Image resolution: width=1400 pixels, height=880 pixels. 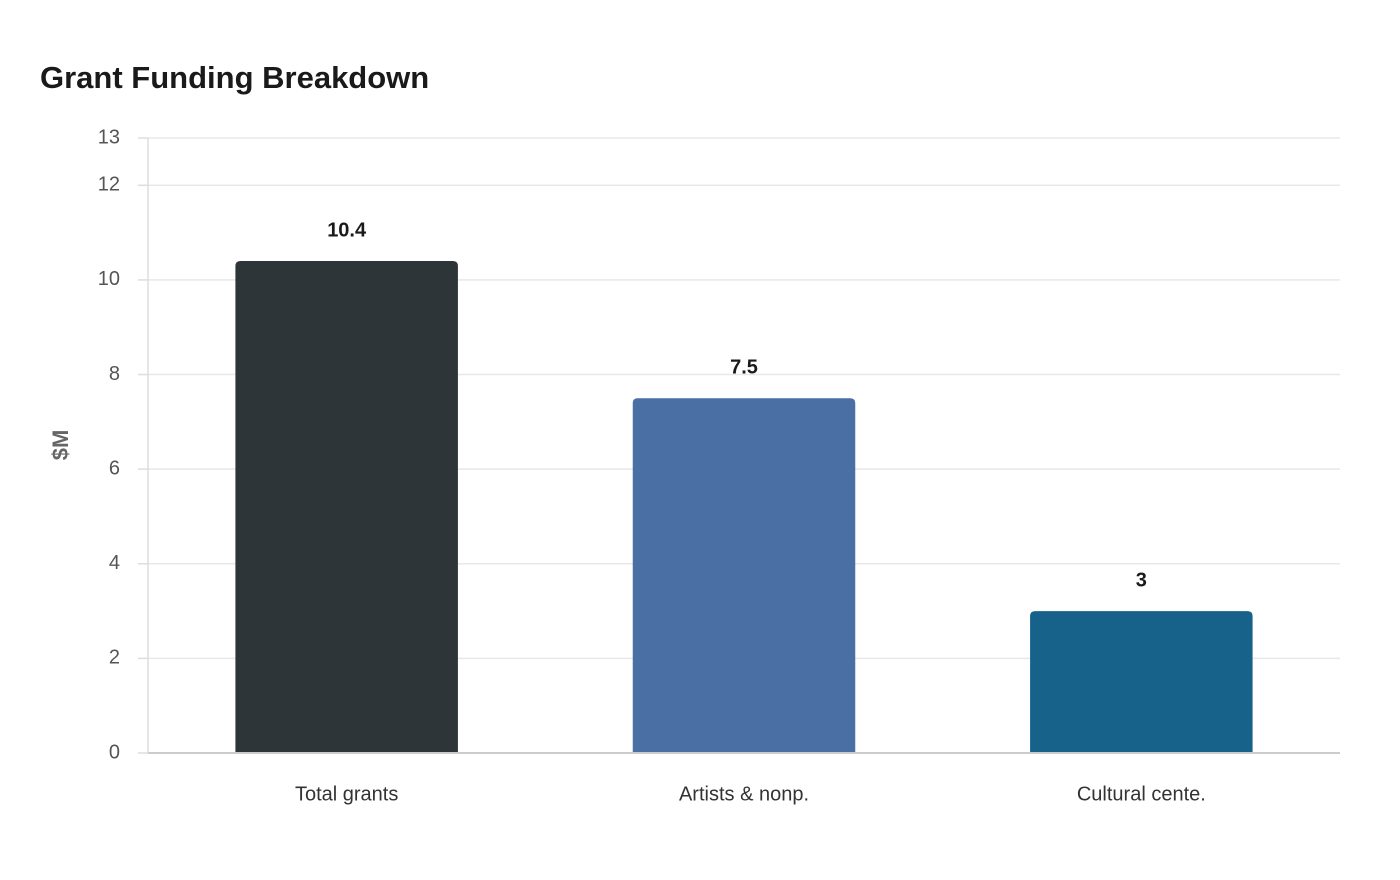 I want to click on x-tick-label: Total grants, so click(x=346, y=794).